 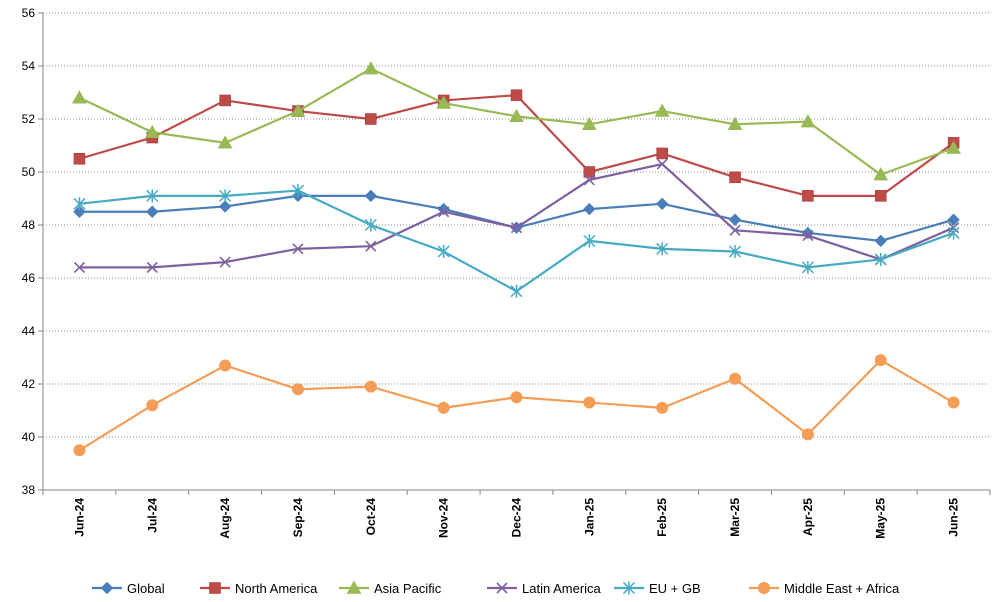 What do you see at coordinates (808, 517) in the screenshot?
I see `x-tick-label: Apr-25` at bounding box center [808, 517].